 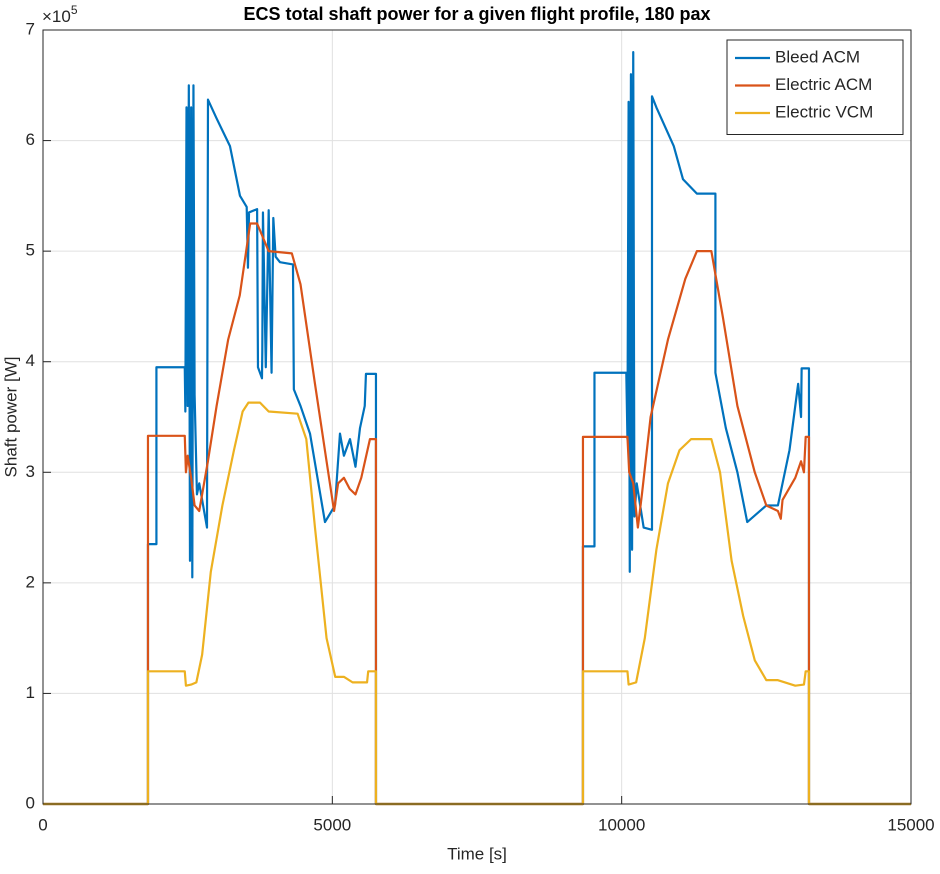 I want to click on legend: Bleed ACM Electric ACM Electric VCM, so click(x=815, y=87).